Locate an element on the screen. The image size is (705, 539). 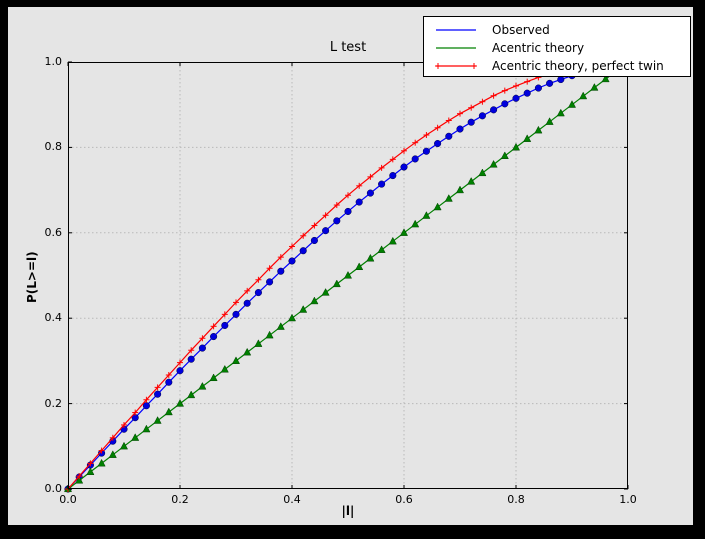
chart-title: L test is located at coordinates (348, 47).